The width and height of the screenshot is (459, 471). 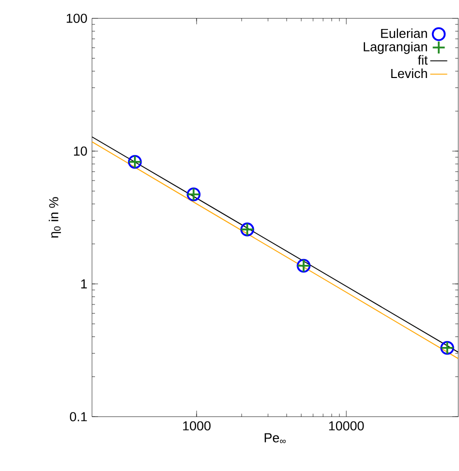 What do you see at coordinates (395, 48) in the screenshot?
I see `legend-label: Lagrangian` at bounding box center [395, 48].